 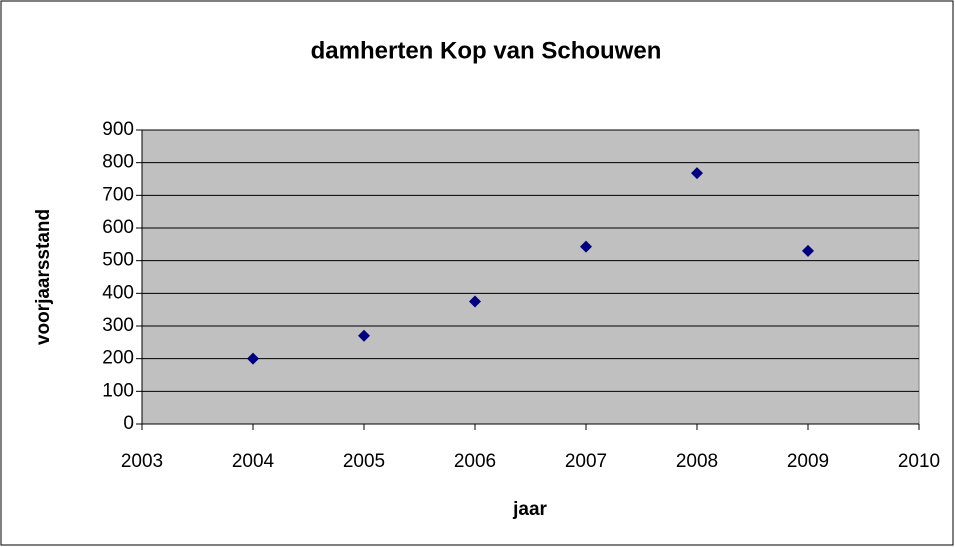 What do you see at coordinates (586, 461) in the screenshot?
I see `x-tick-label: 2007` at bounding box center [586, 461].